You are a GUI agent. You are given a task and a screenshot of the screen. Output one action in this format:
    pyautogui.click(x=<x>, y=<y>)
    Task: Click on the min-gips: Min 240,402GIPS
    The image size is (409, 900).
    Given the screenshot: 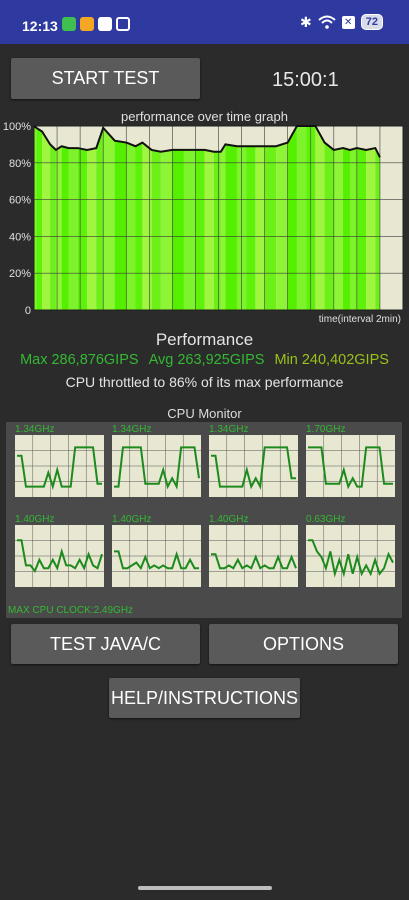 What is the action you would take?
    pyautogui.click(x=331, y=360)
    